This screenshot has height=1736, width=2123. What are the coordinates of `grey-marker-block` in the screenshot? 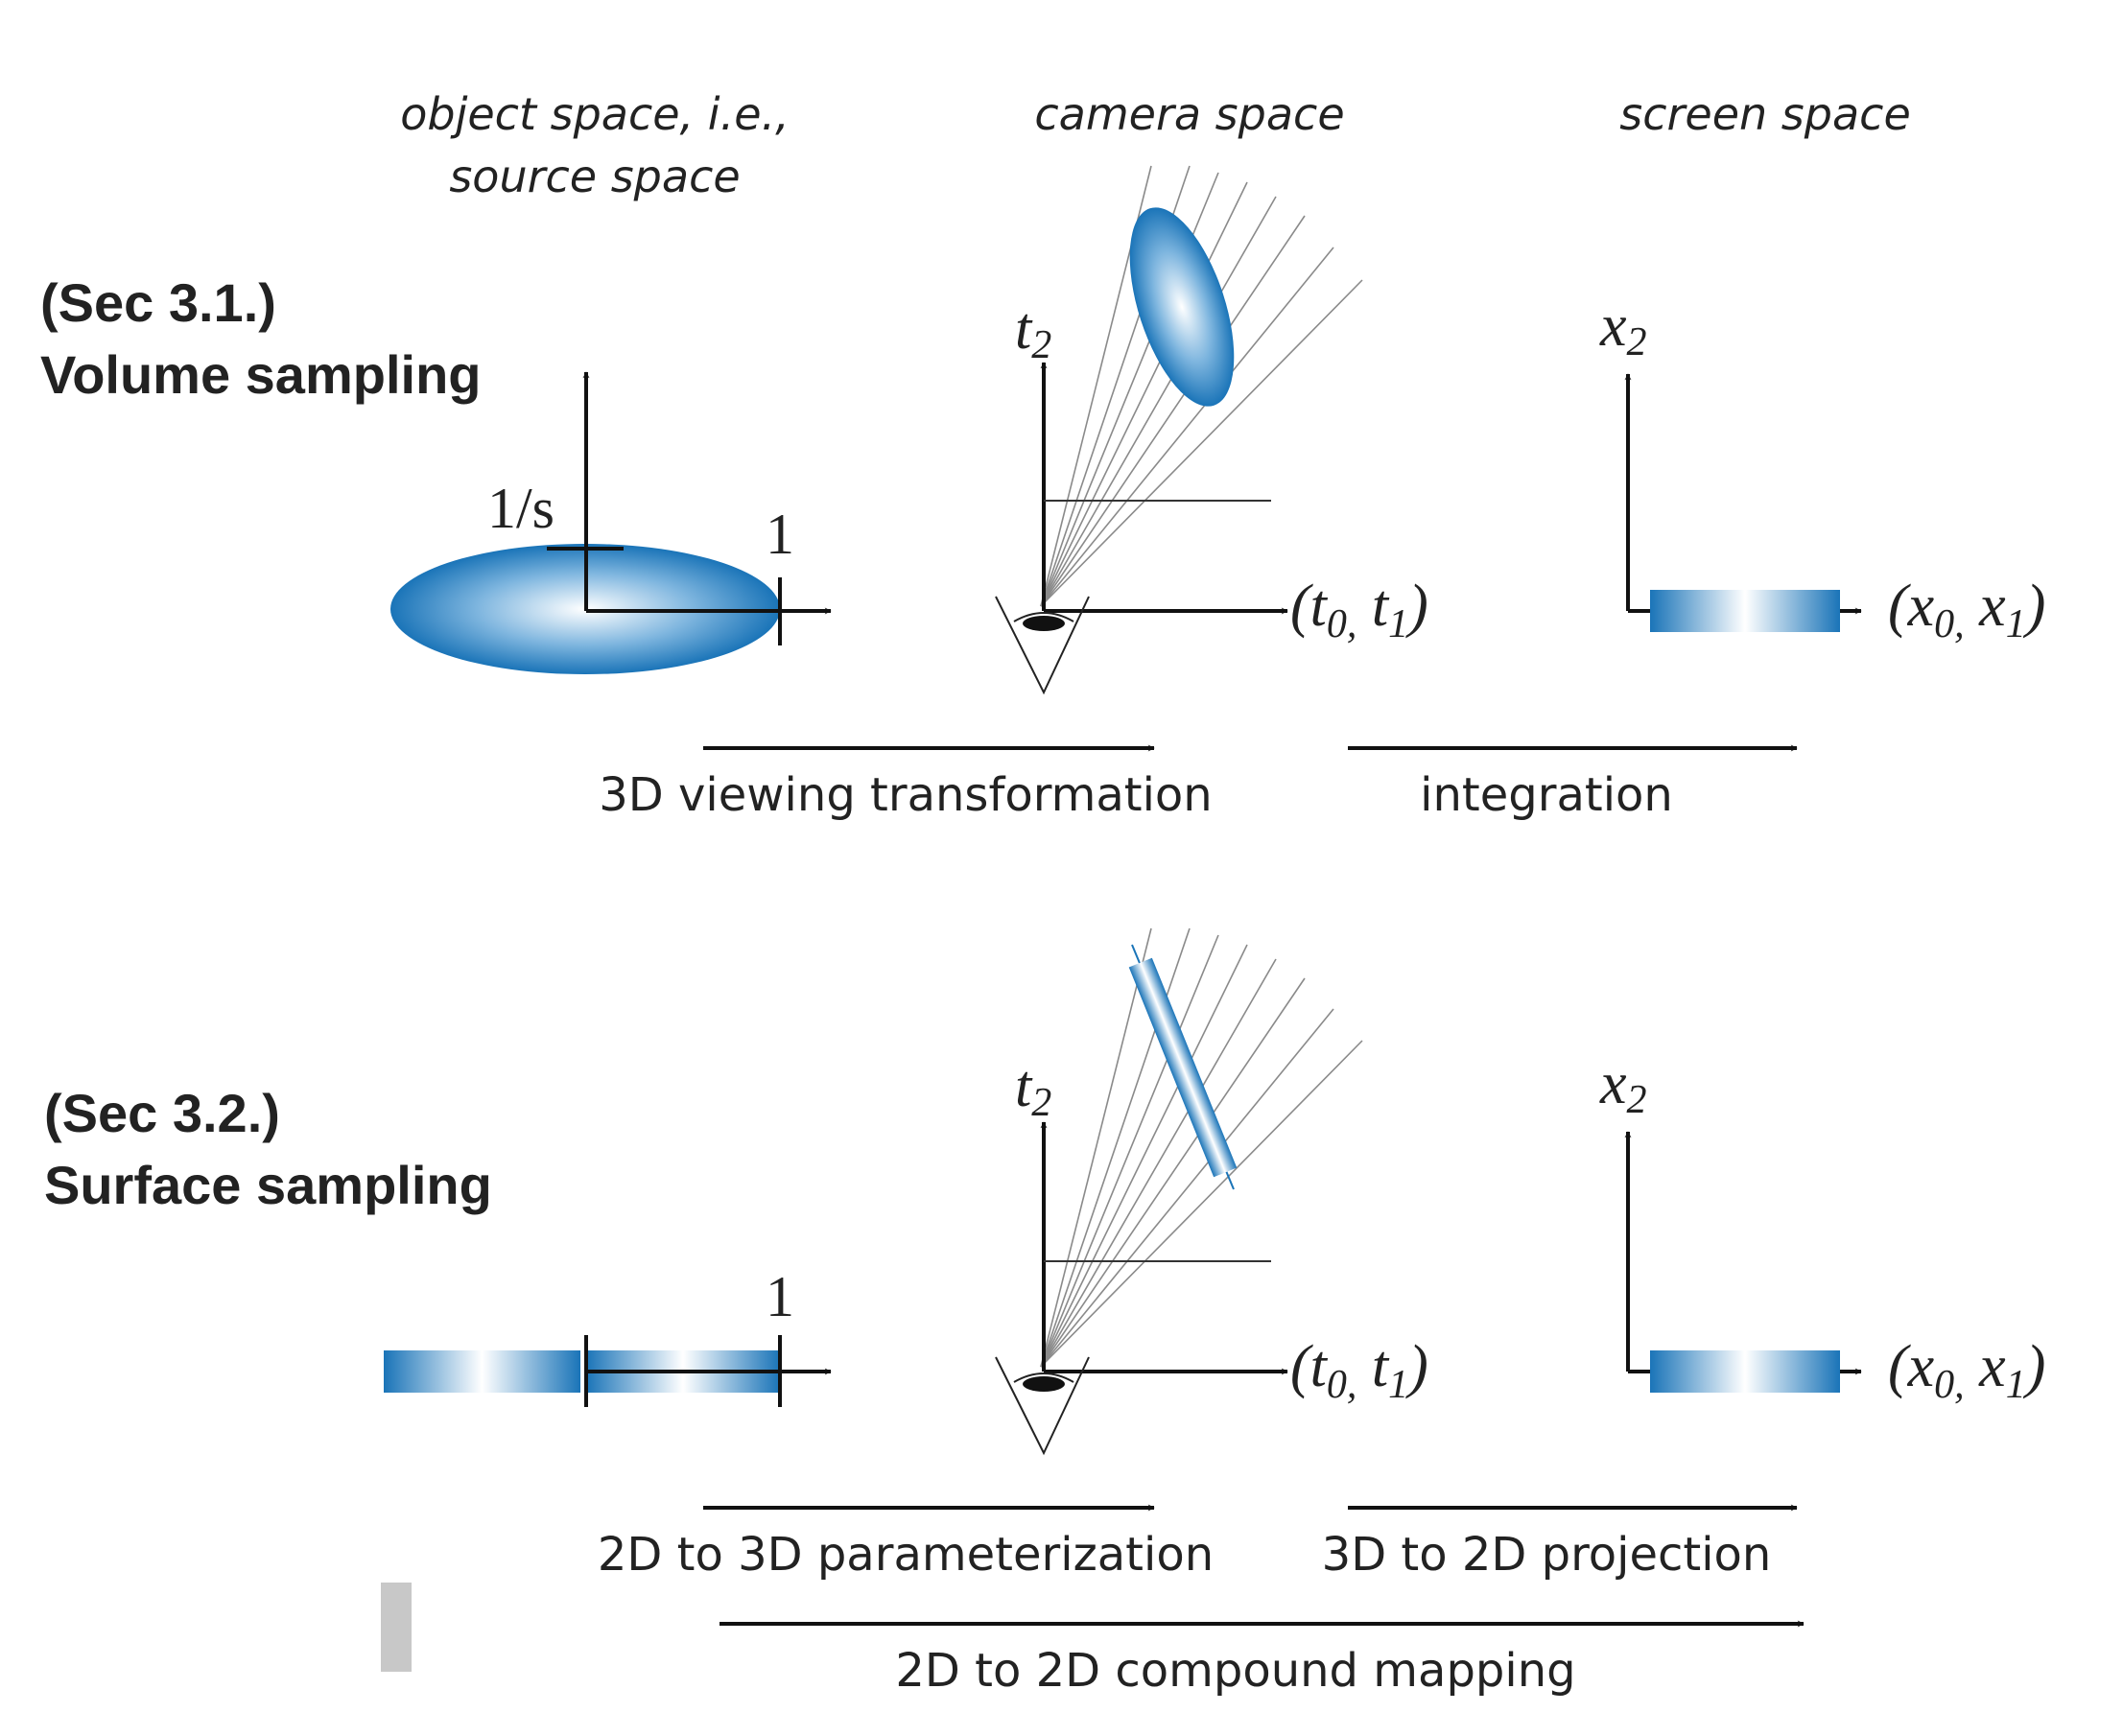 It's located at (397, 1627).